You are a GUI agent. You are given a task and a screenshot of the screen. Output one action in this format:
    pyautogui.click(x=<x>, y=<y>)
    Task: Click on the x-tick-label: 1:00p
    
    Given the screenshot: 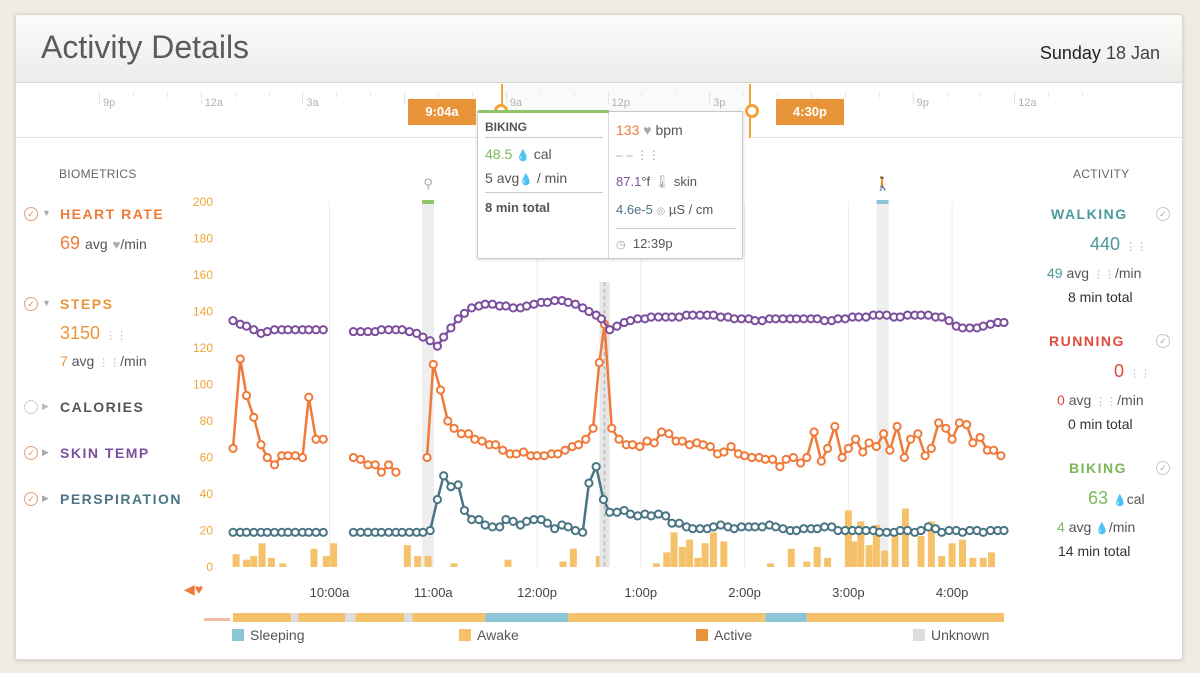 What is the action you would take?
    pyautogui.click(x=641, y=592)
    